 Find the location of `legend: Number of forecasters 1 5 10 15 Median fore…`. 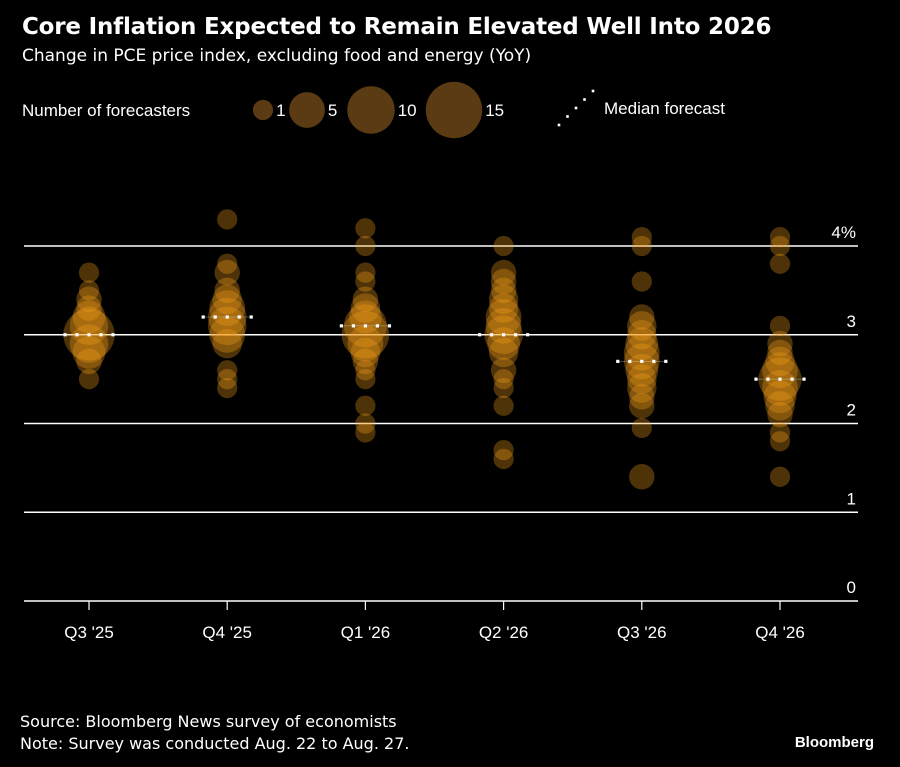

legend: Number of forecasters 1 5 10 15 Median fore… is located at coordinates (373, 110).